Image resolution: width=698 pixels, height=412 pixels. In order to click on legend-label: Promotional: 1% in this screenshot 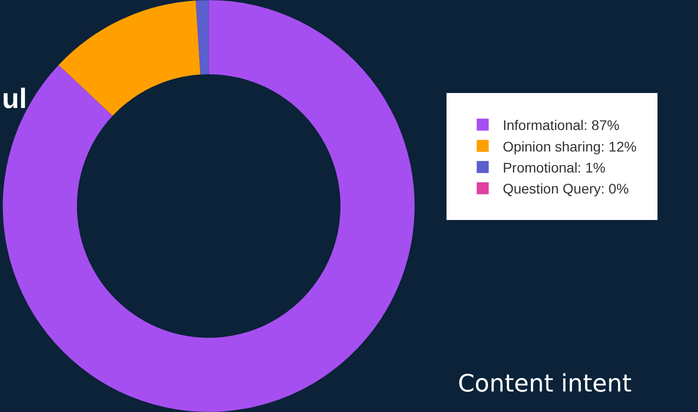, I will do `click(554, 168)`.